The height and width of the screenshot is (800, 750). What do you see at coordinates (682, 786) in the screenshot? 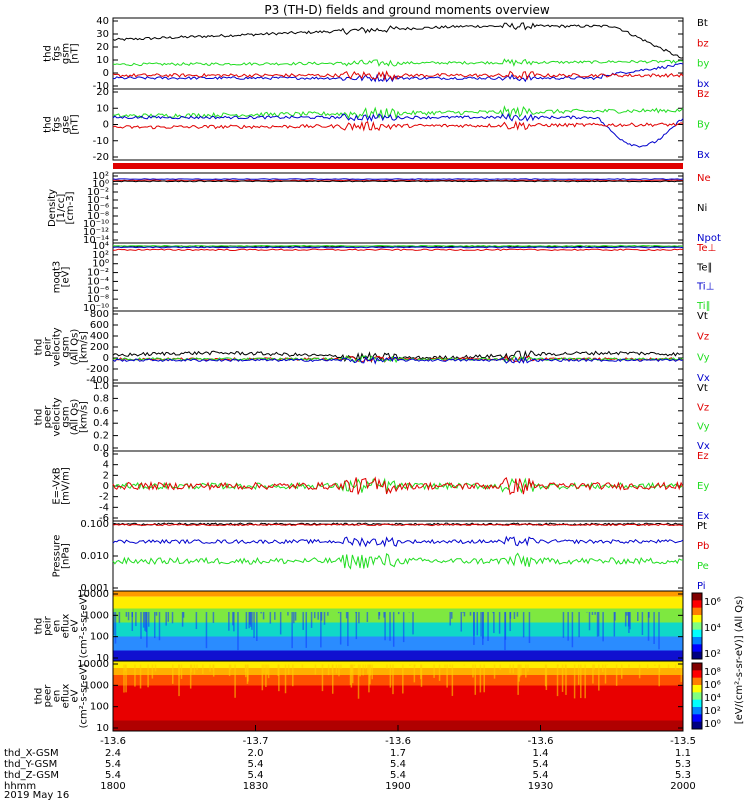
I see `xrow-value: 2000` at bounding box center [682, 786].